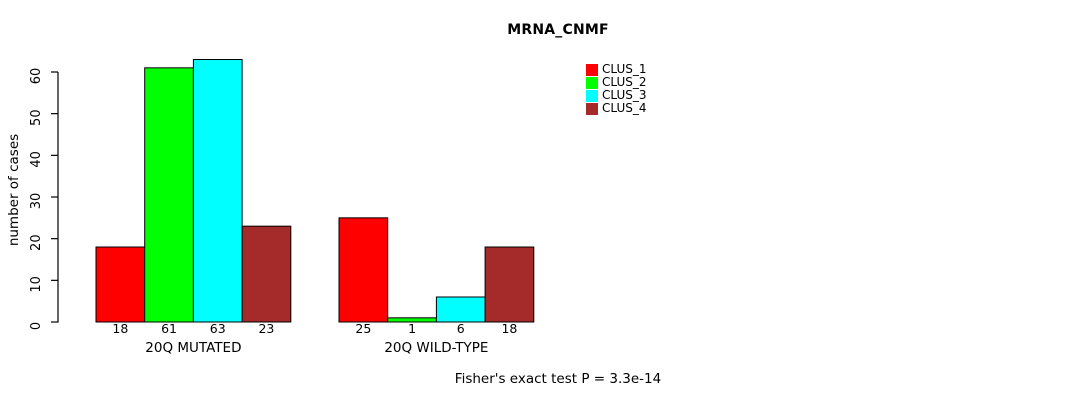 The height and width of the screenshot is (400, 1090). Describe the element at coordinates (624, 108) in the screenshot. I see `legend-label: CLUS_4` at that location.